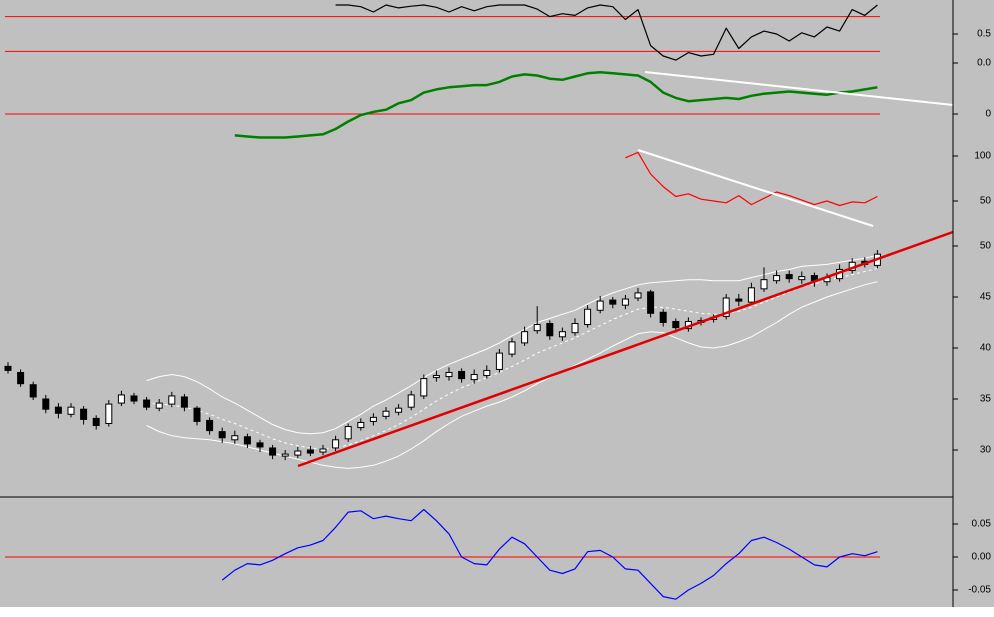 The width and height of the screenshot is (994, 617). Describe the element at coordinates (986, 348) in the screenshot. I see `y-tick-label: 40` at that location.